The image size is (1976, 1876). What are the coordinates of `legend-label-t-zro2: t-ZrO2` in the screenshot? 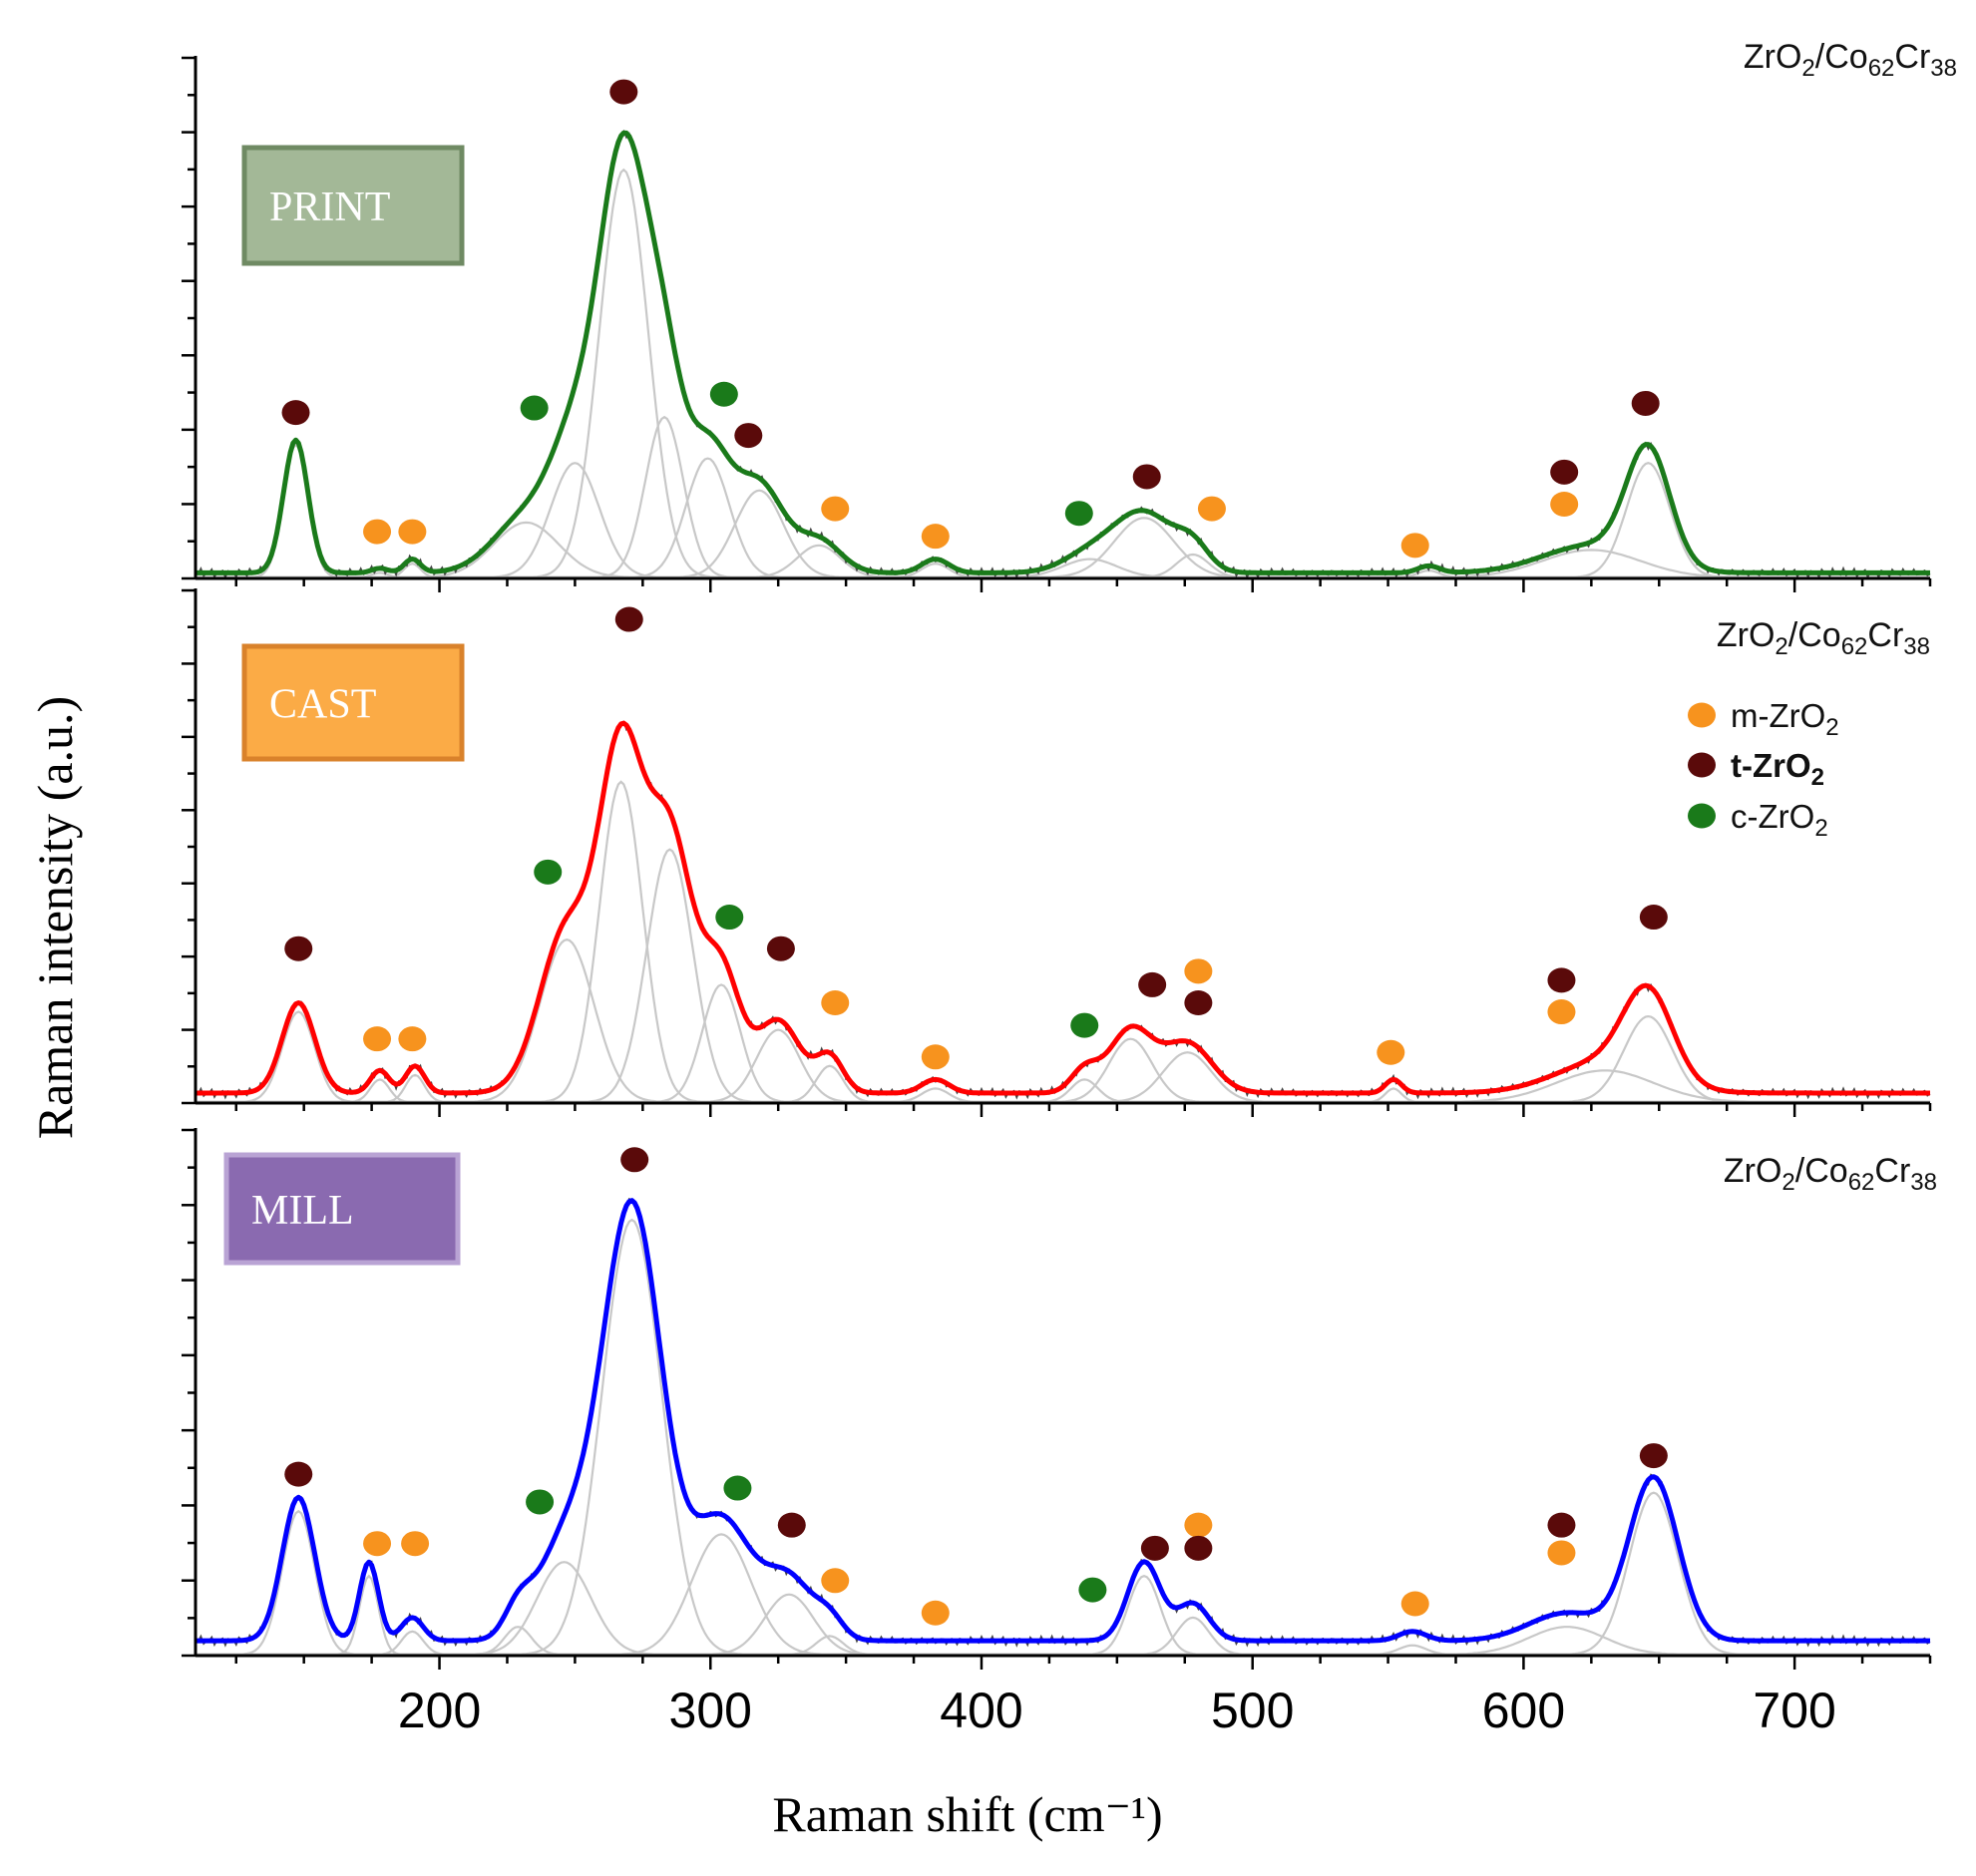 It's located at (1777, 769).